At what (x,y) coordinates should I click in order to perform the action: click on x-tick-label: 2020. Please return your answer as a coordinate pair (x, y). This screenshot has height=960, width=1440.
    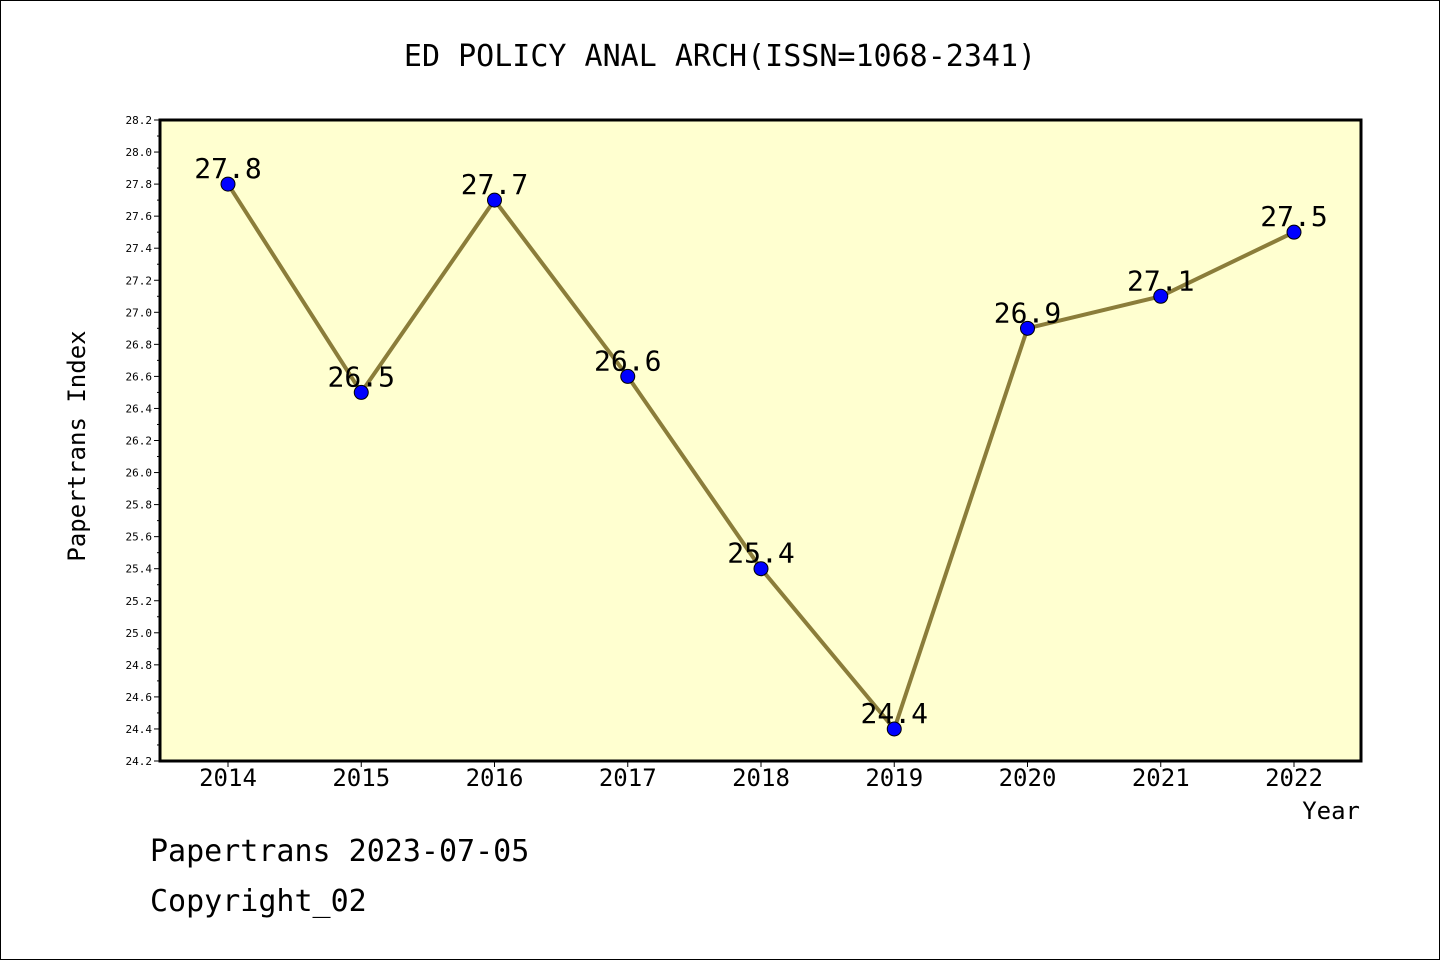
    Looking at the image, I should click on (1028, 778).